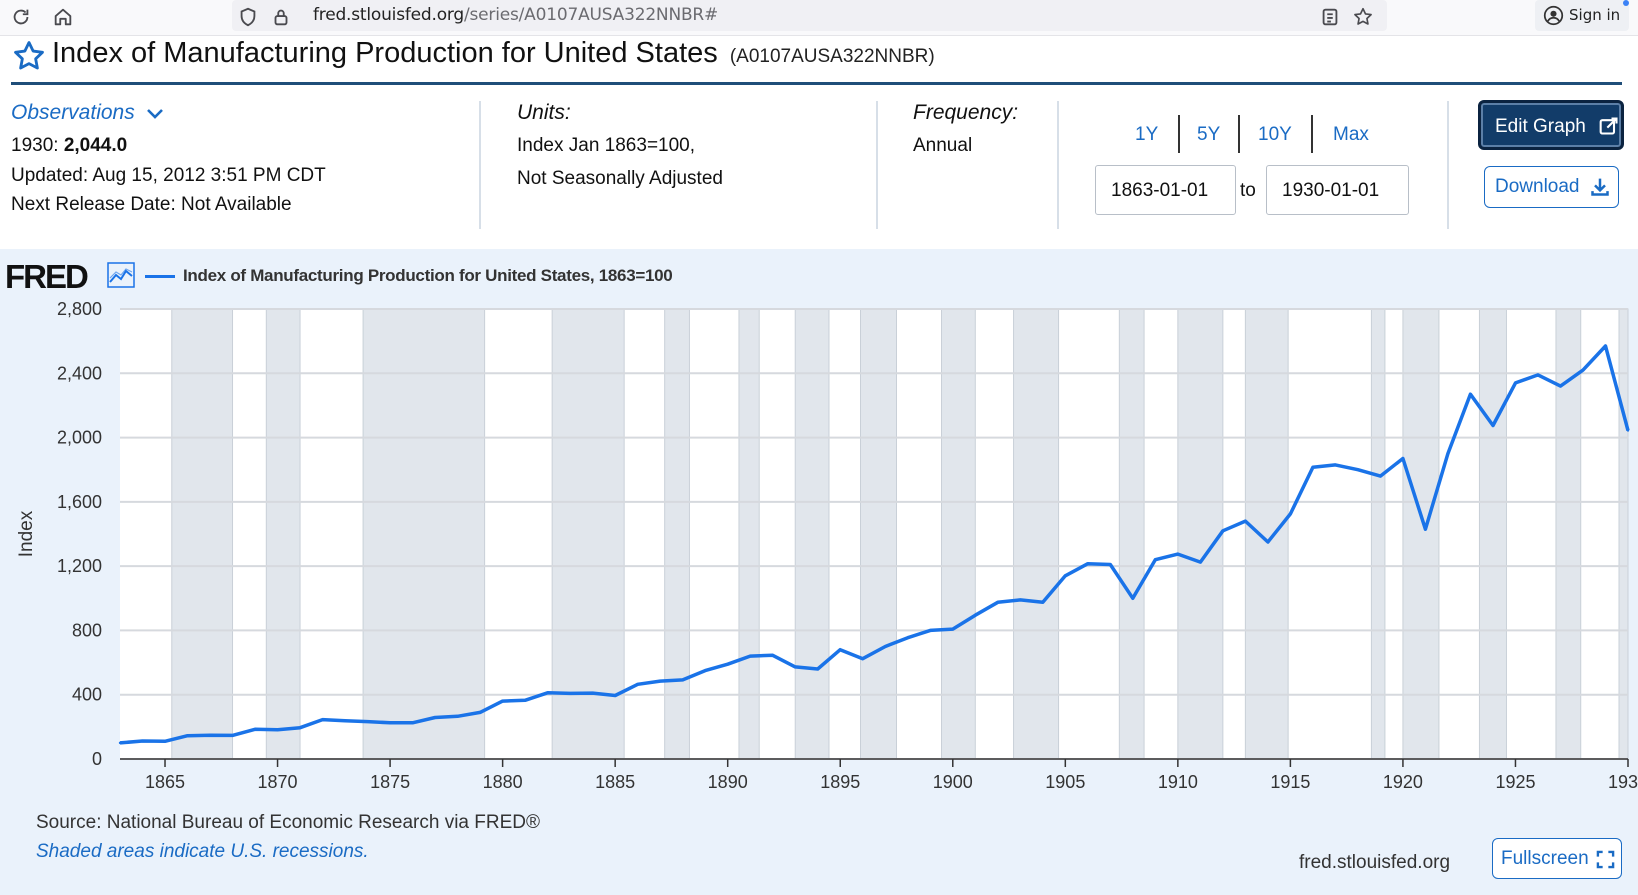  I want to click on x-tick-label: 1890, so click(728, 782).